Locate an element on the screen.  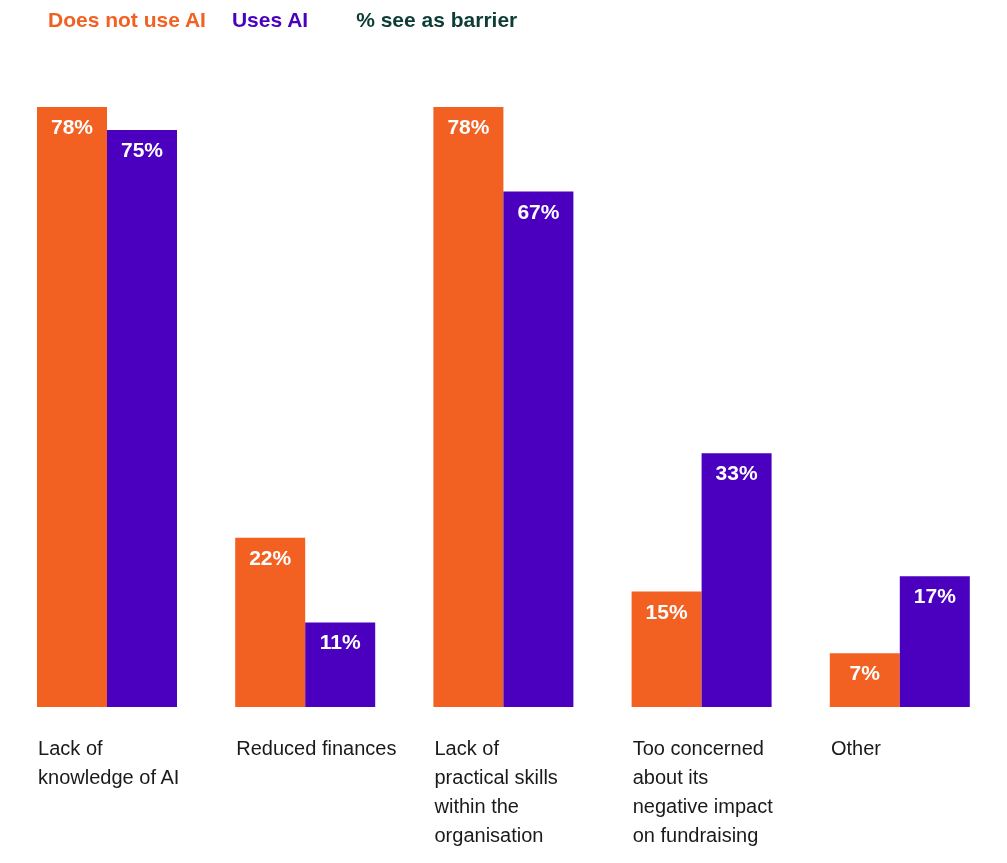
x-tick-label: Lack of practical skills within the organisation is located at coordinates (495, 791).